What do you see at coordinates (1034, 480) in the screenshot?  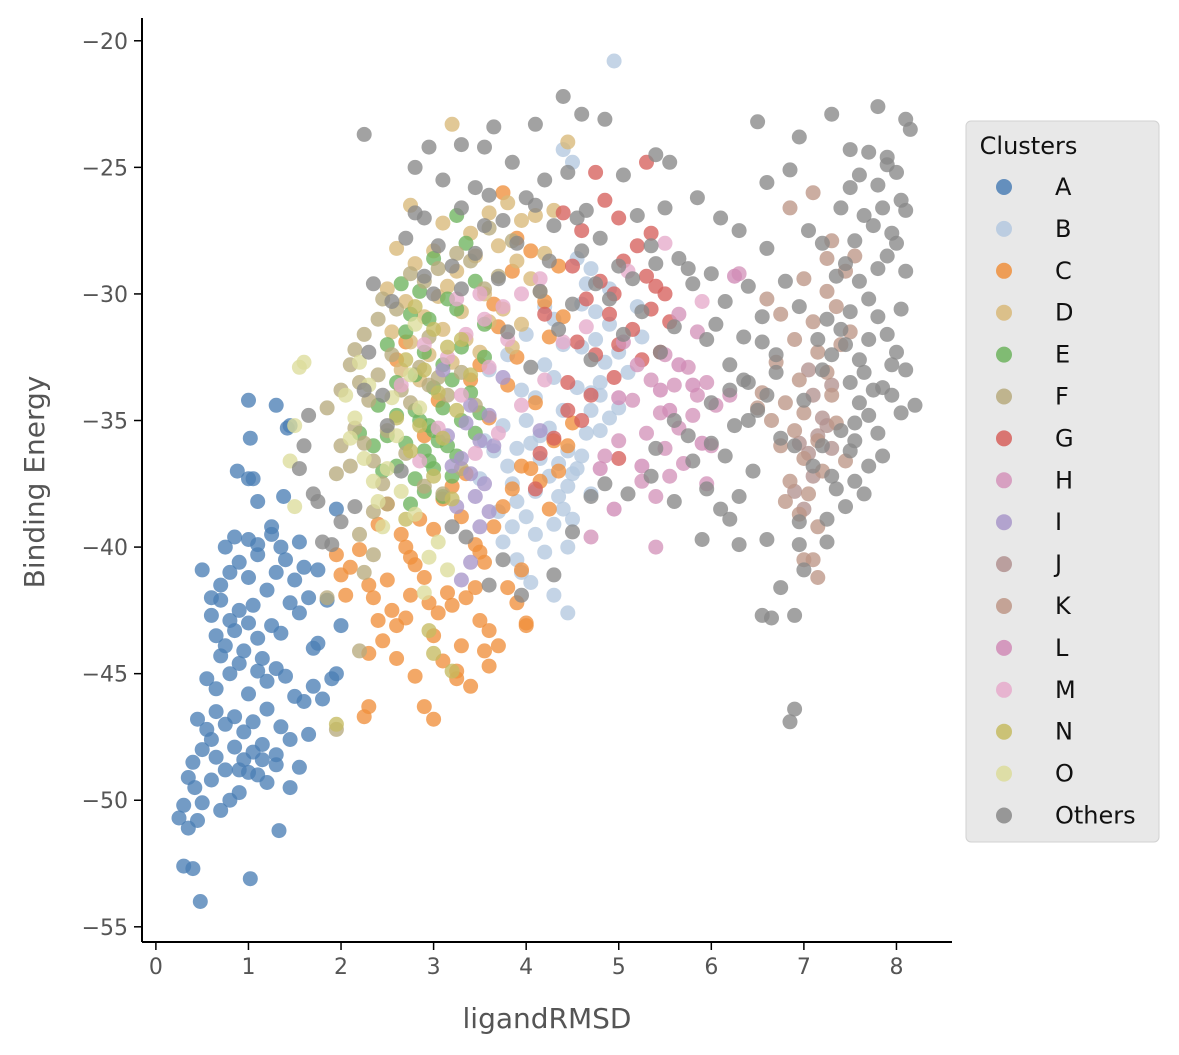 I see `legend-item: H` at bounding box center [1034, 480].